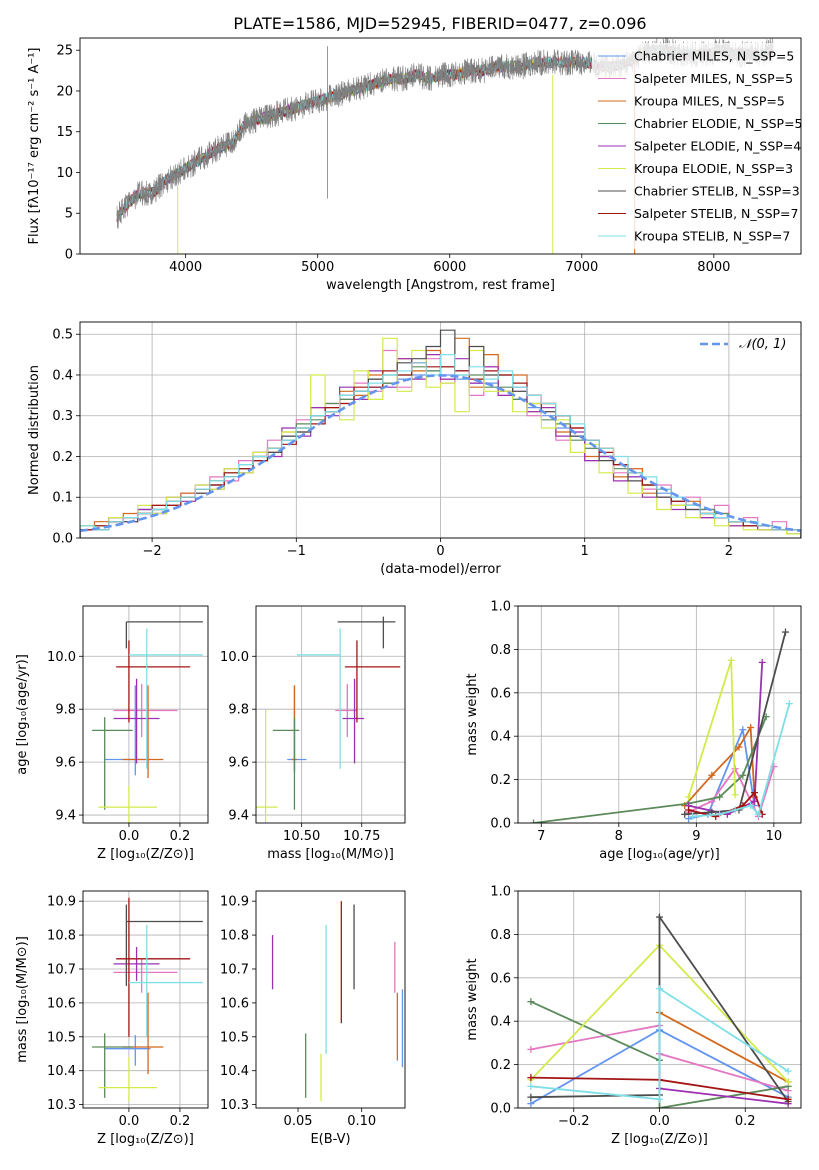 The width and height of the screenshot is (819, 1170). I want to click on age_vs_weight-ytick-label: 0.0, so click(500, 824).